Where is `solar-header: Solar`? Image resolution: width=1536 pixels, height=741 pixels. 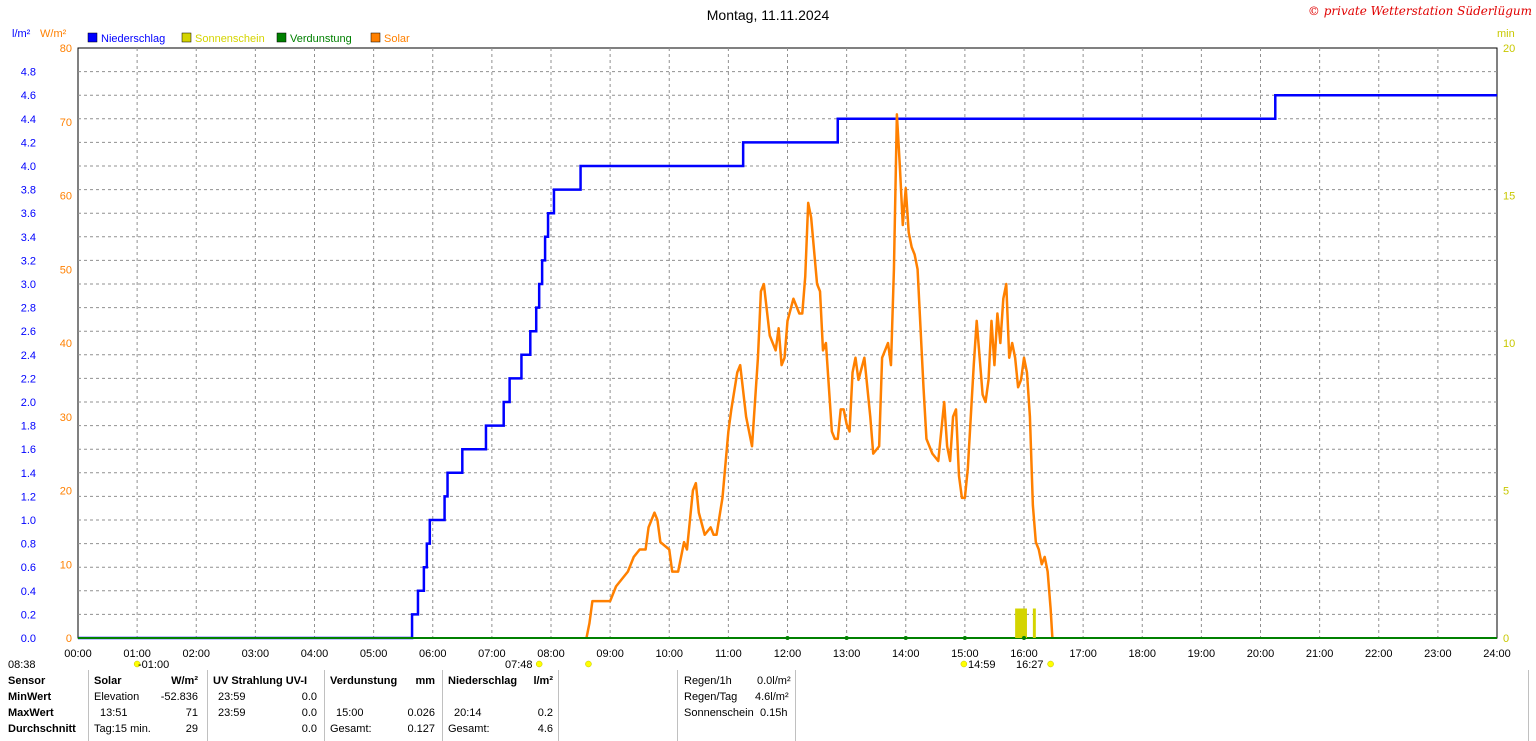
solar-header: Solar is located at coordinates (108, 681).